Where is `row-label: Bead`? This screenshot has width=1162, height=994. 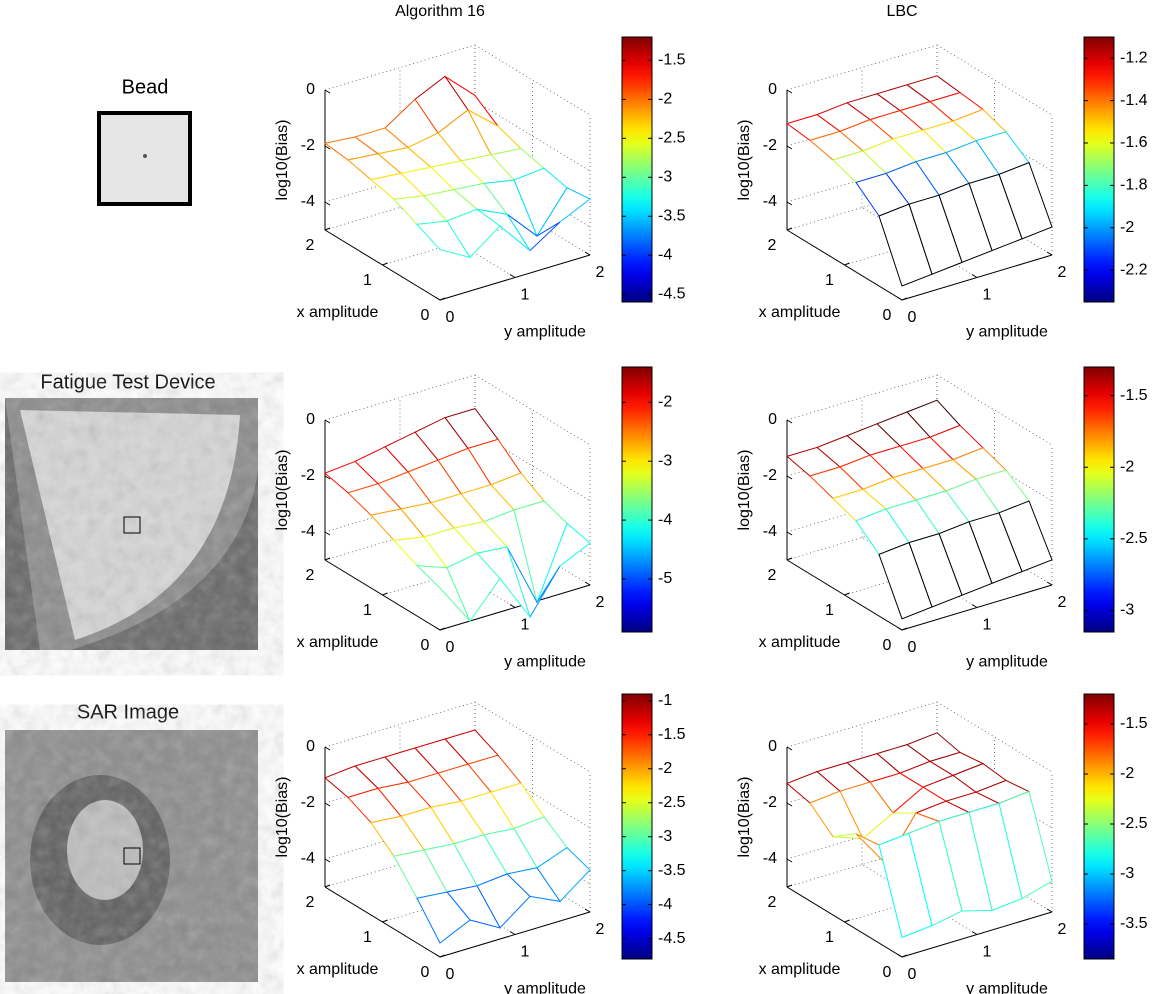
row-label: Bead is located at coordinates (145, 87).